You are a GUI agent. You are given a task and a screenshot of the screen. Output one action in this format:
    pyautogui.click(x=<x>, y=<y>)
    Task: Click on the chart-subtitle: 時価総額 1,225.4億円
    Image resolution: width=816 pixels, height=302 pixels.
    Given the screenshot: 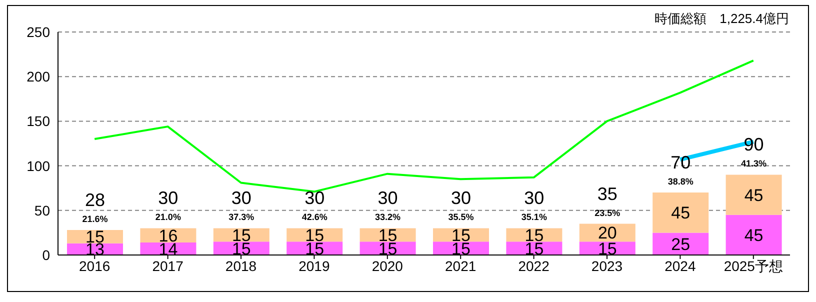 What is the action you would take?
    pyautogui.click(x=721, y=19)
    